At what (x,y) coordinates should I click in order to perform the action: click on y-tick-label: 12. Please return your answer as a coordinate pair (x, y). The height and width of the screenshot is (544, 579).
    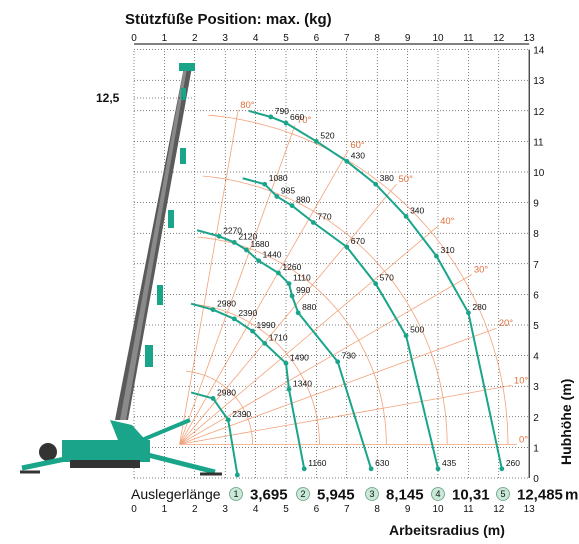
    Looking at the image, I should click on (539, 112).